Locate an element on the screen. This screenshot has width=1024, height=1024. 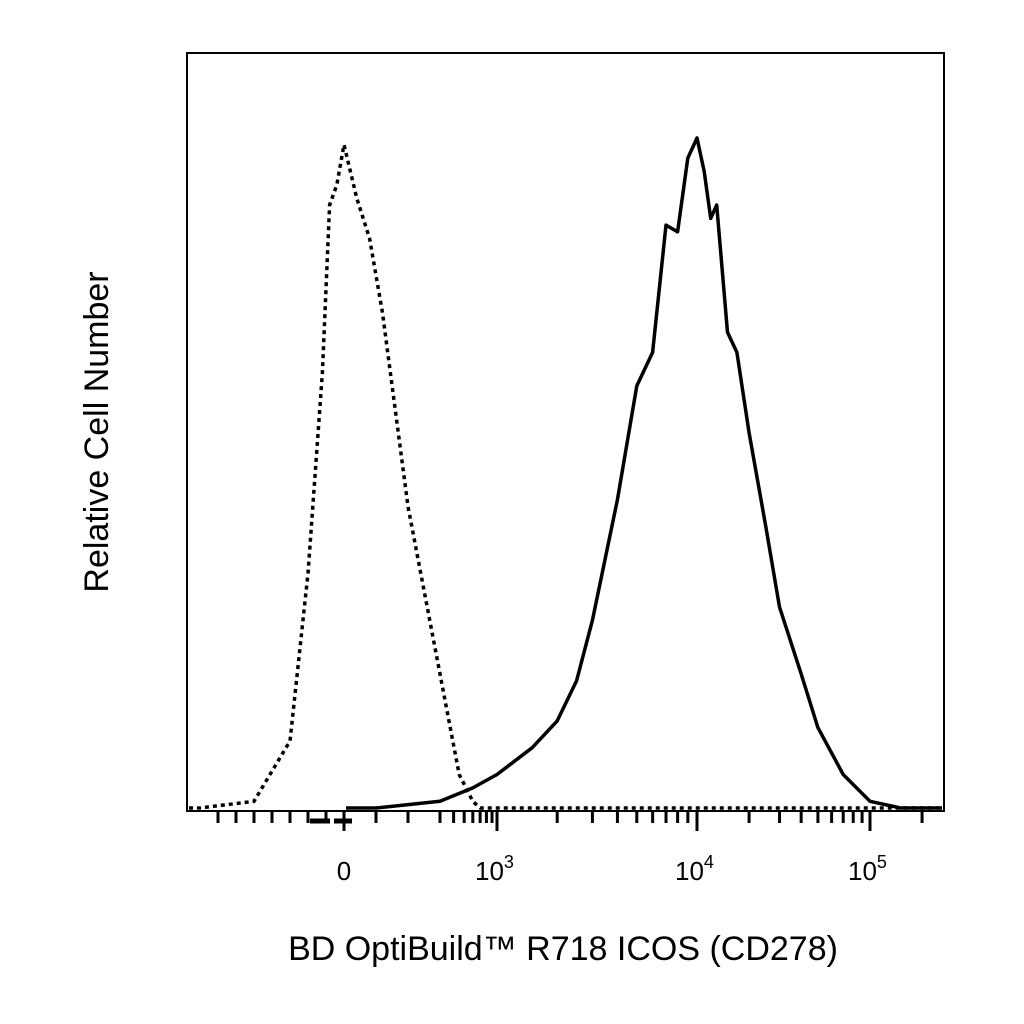
x-tick-labels: 0 10³ 10⁴ 10⁵ is located at coordinates (598, 848).